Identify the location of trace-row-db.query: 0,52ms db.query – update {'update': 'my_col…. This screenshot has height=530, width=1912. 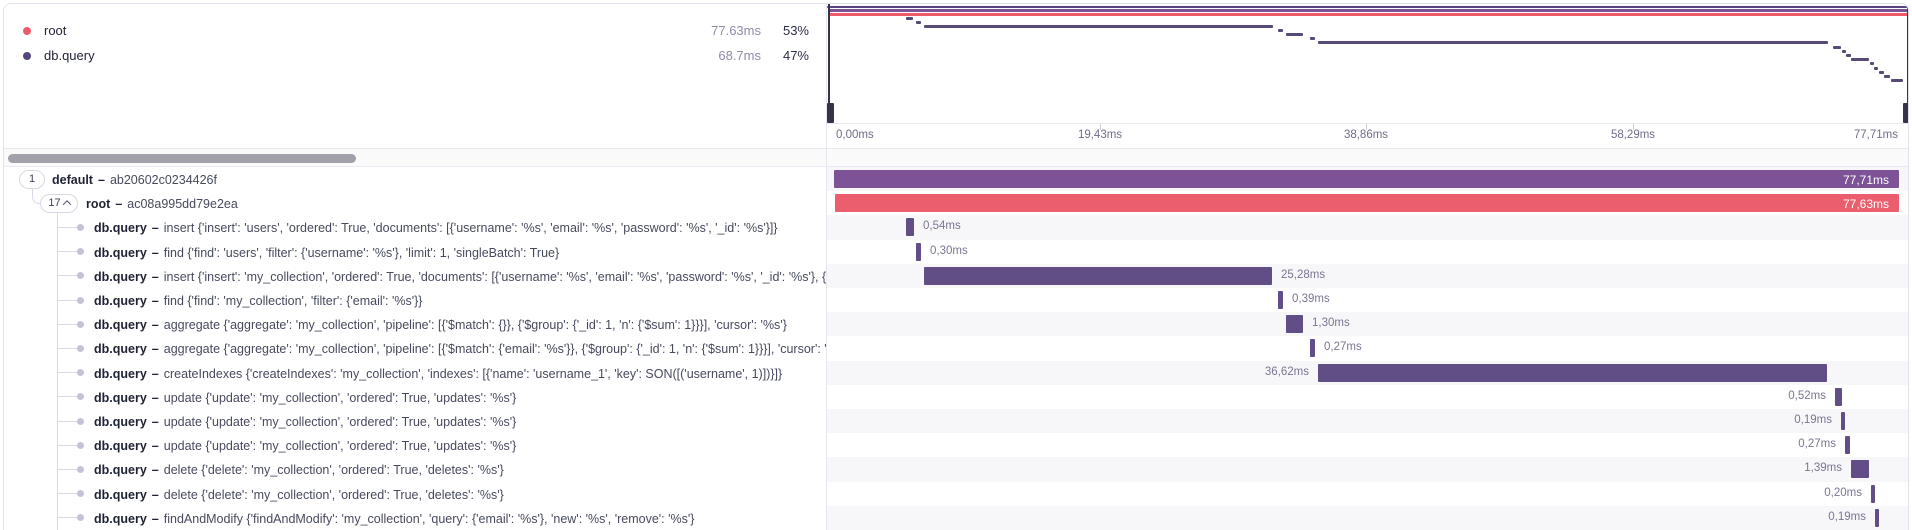
(956, 396).